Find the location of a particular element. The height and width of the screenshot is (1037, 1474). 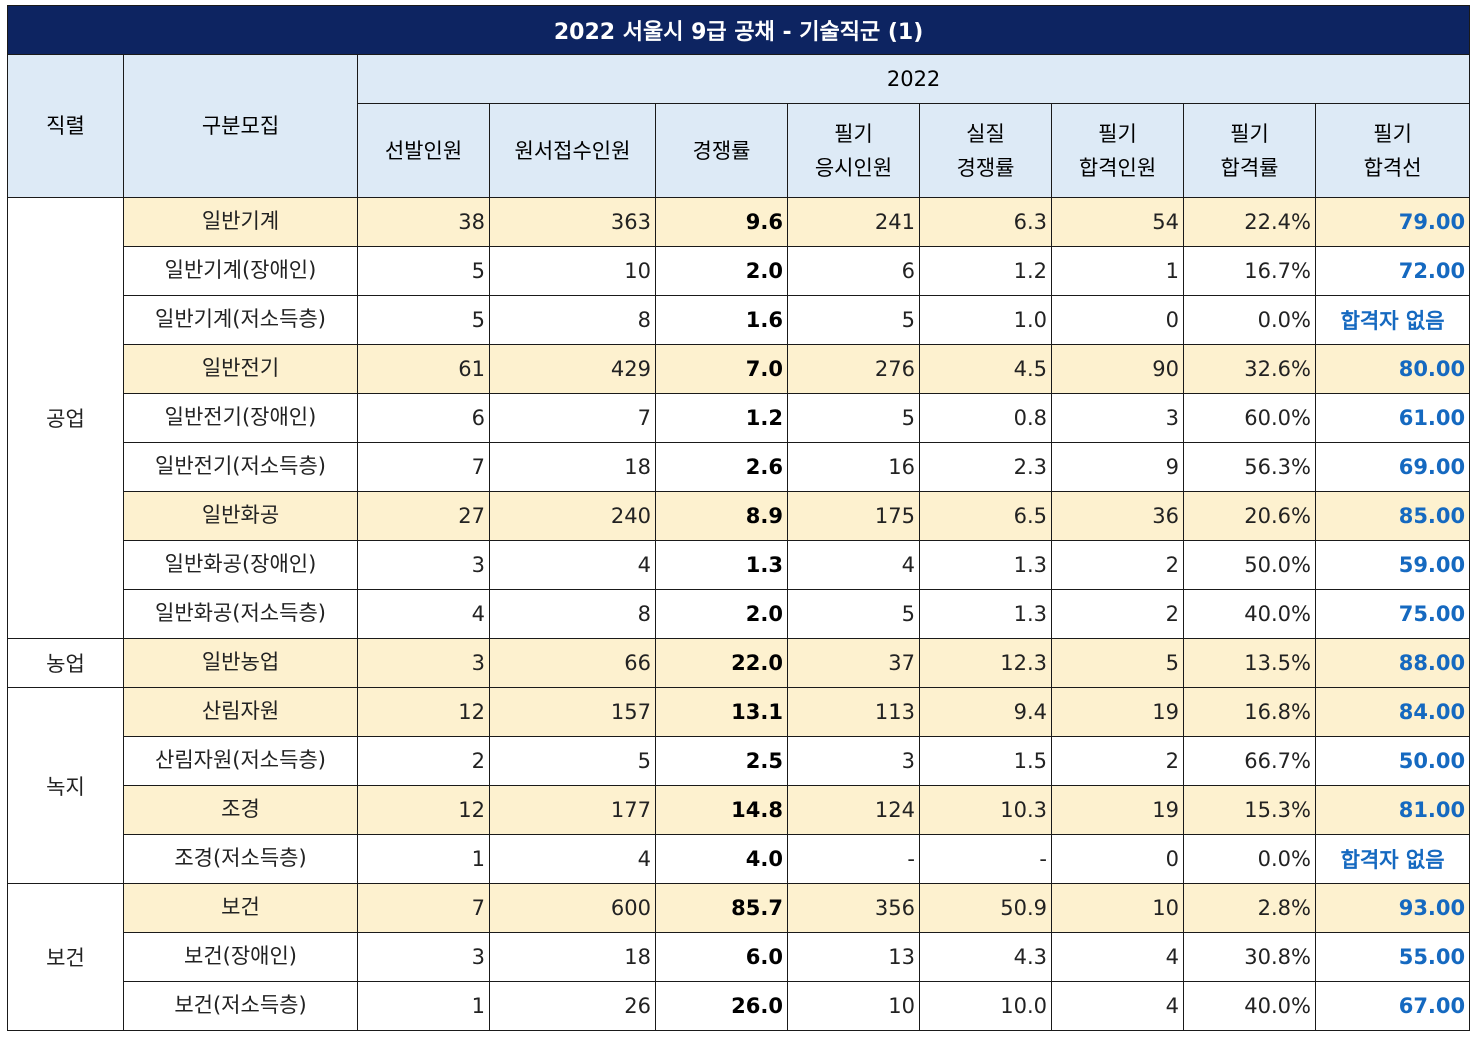

real-competition-rate-cell: 6.3 is located at coordinates (985, 222).